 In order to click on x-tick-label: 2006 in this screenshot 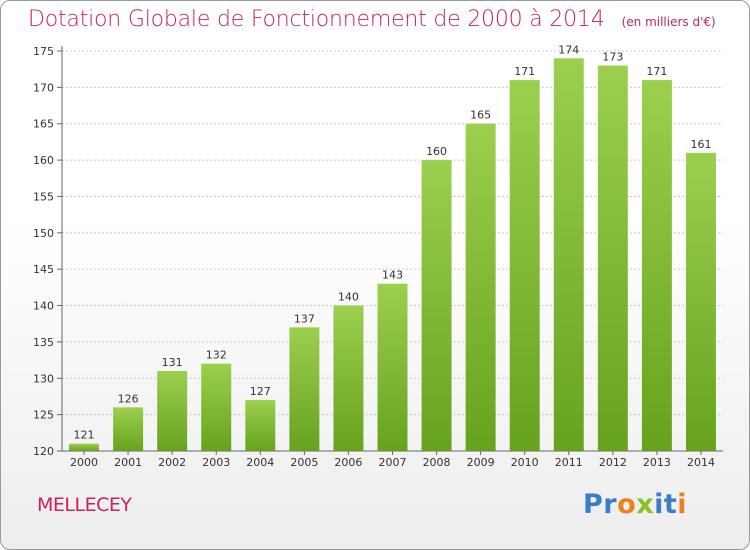, I will do `click(348, 462)`.